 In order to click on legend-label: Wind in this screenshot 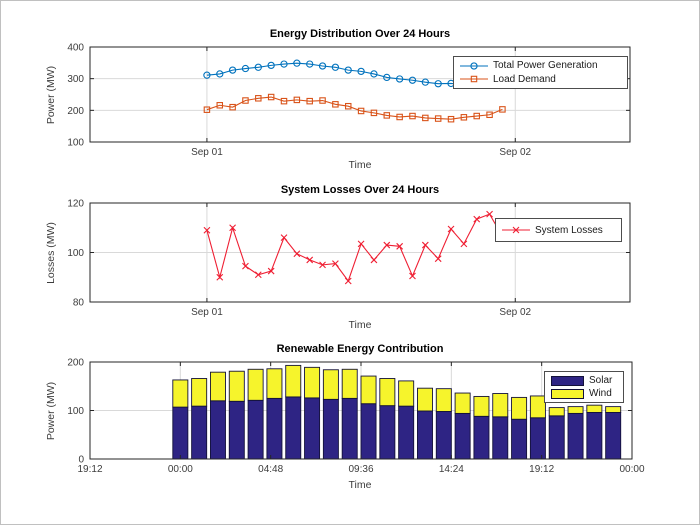, I will do `click(600, 393)`.